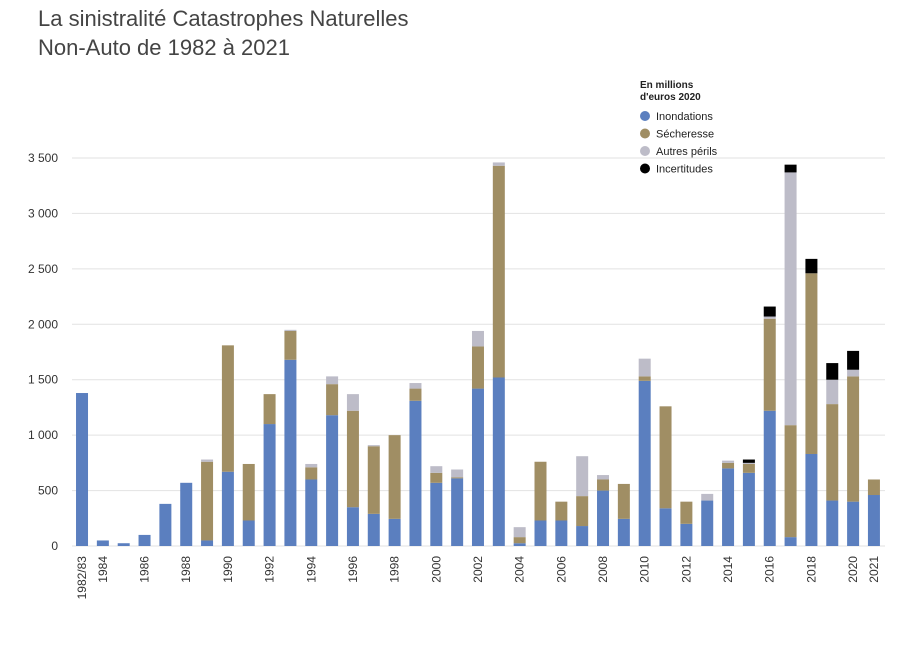 This screenshot has height=646, width=907. Describe the element at coordinates (186, 569) in the screenshot. I see `x-tick-label: 1988` at that location.